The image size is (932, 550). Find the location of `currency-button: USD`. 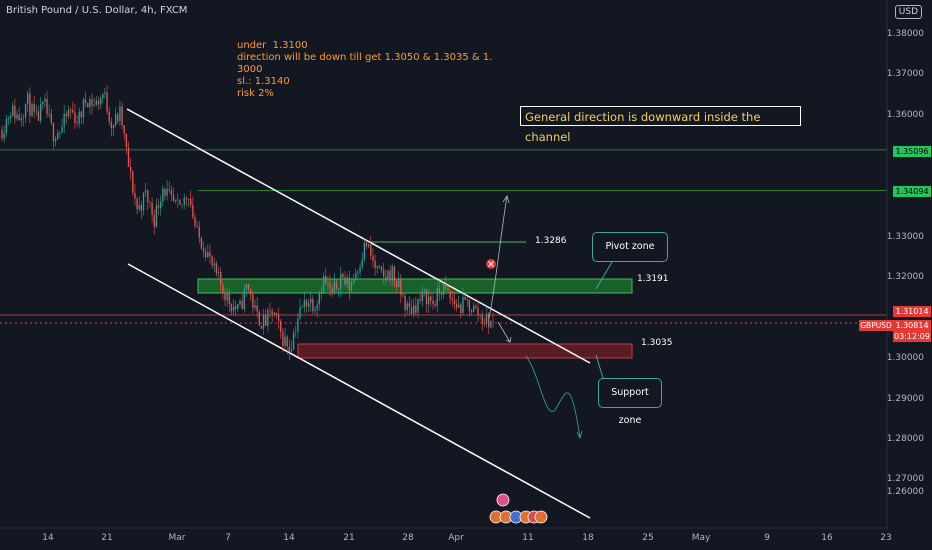

currency-button: USD is located at coordinates (908, 12).